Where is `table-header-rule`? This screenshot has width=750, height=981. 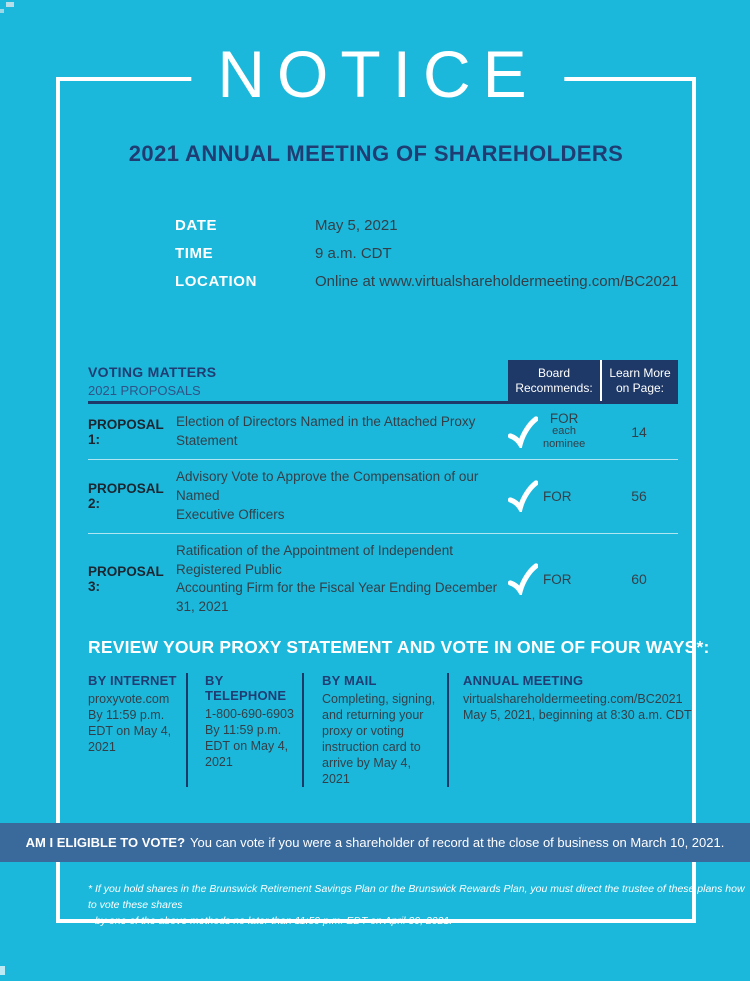 table-header-rule is located at coordinates (383, 402).